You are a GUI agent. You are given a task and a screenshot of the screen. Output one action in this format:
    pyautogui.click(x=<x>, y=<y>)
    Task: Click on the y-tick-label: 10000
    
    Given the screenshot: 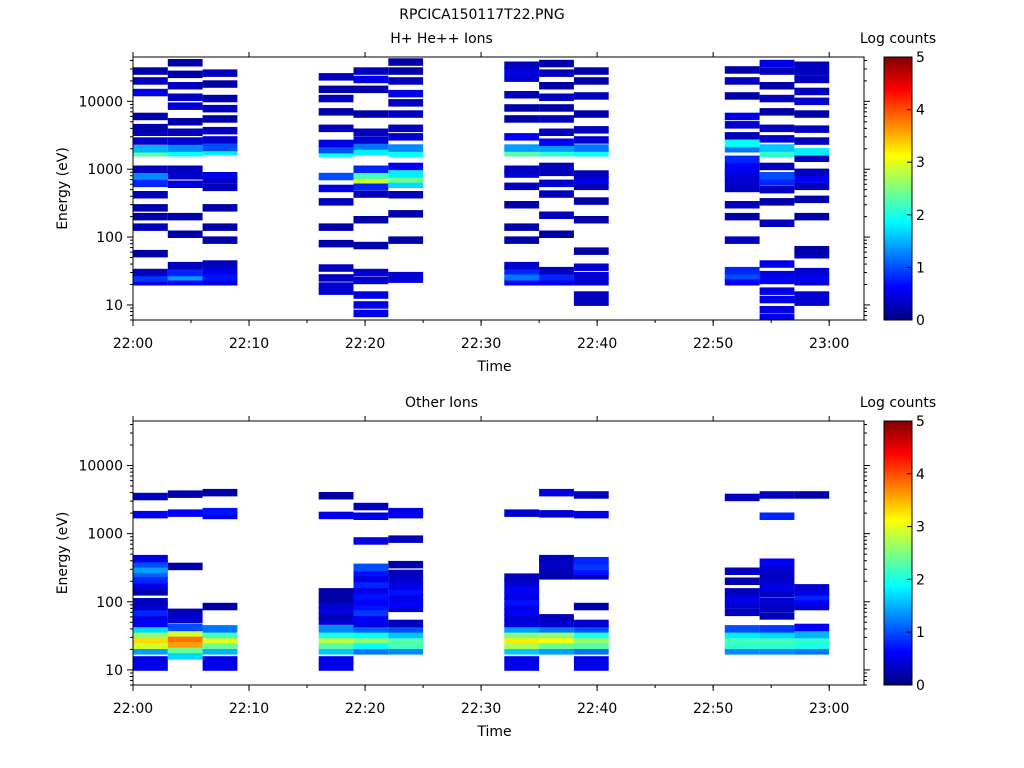 What is the action you would take?
    pyautogui.click(x=100, y=467)
    